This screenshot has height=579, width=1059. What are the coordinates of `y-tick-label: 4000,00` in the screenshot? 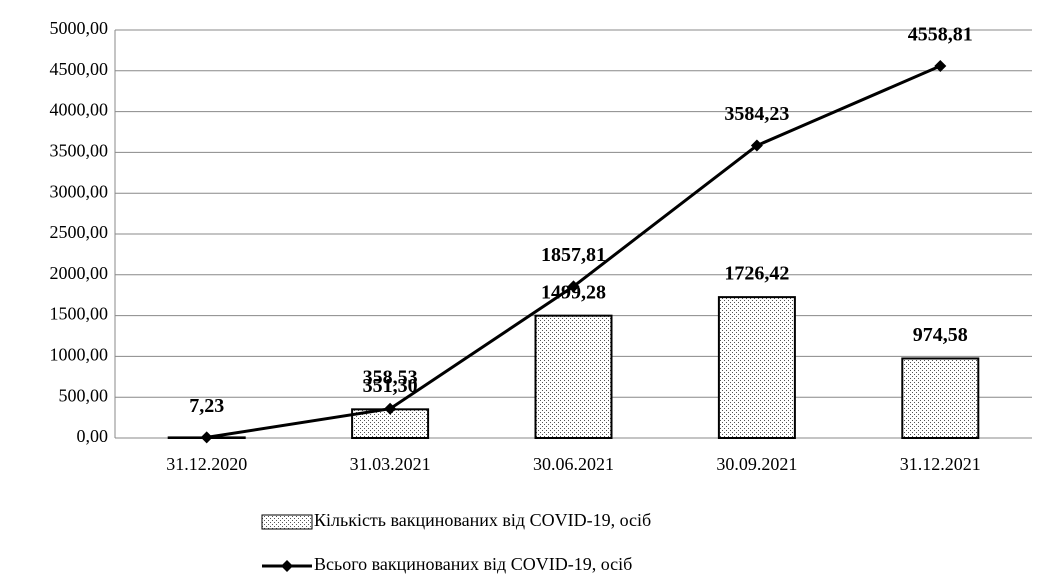 It's located at (79, 110).